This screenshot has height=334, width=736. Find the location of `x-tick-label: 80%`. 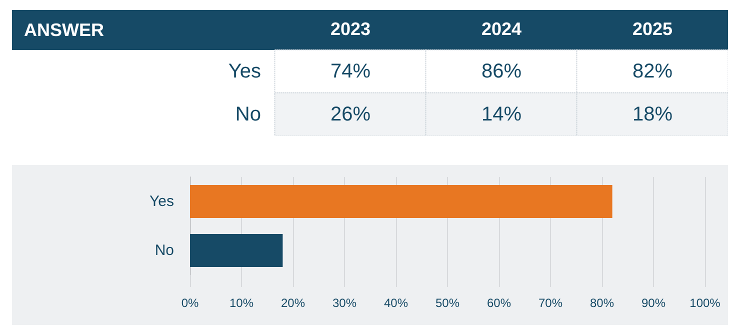

x-tick-label: 80% is located at coordinates (602, 303).